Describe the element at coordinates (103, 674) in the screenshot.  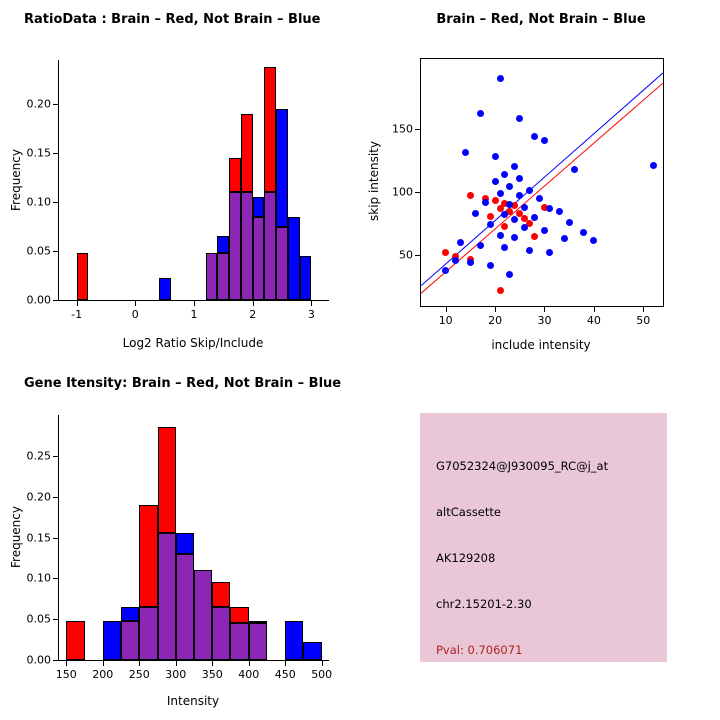
I see `x-tick-label: 200` at that location.